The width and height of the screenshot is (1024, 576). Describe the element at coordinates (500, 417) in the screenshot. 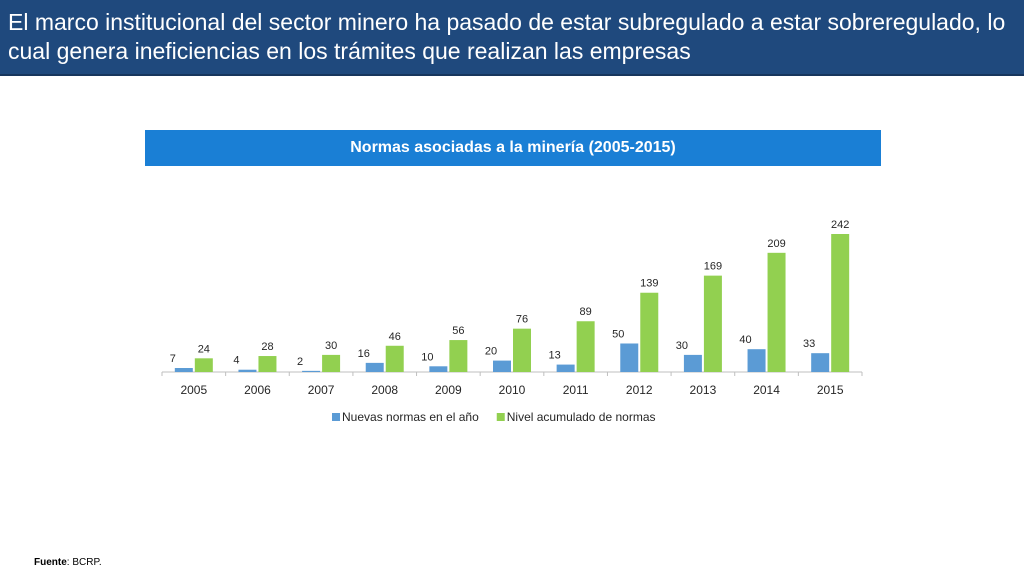

I see `legend-swatch-cumulative` at that location.